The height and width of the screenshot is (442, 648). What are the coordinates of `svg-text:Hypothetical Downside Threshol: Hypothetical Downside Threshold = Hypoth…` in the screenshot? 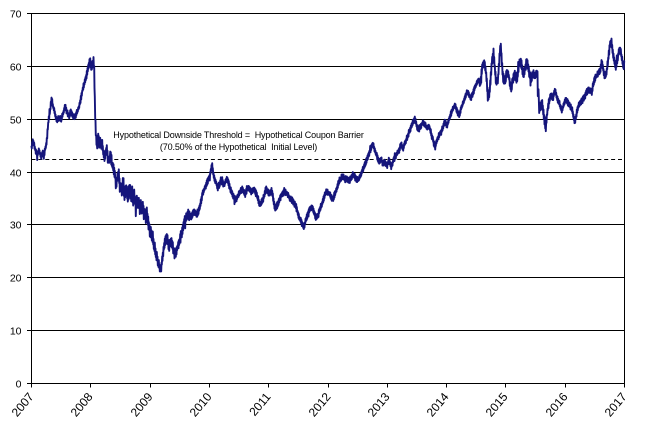 It's located at (238, 135).